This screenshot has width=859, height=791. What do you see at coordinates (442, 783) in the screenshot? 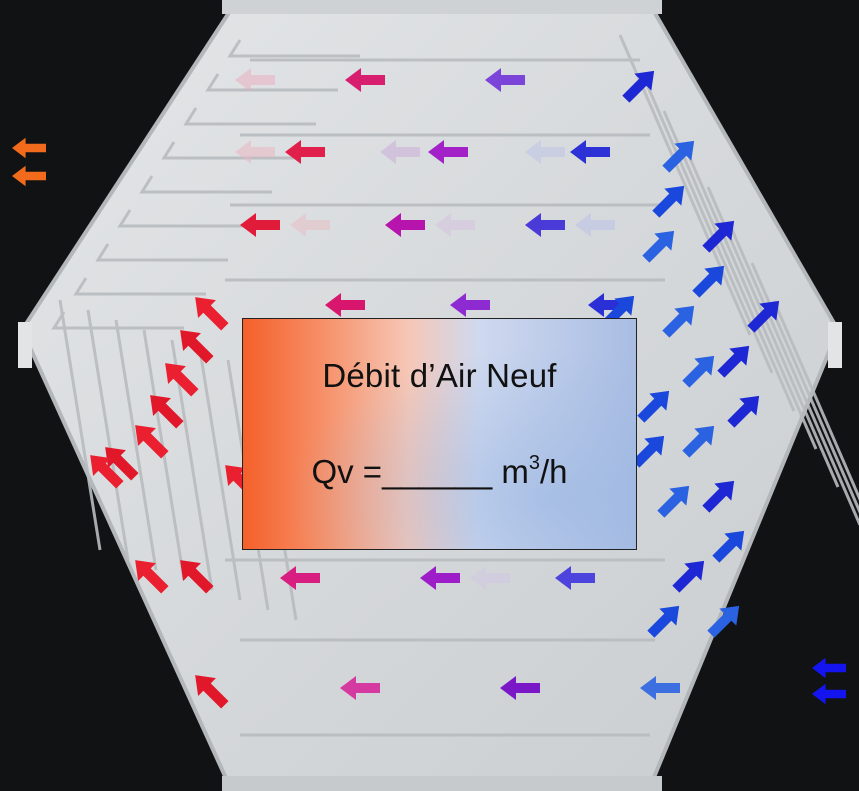
I see `plate-bottom-tab` at bounding box center [442, 783].